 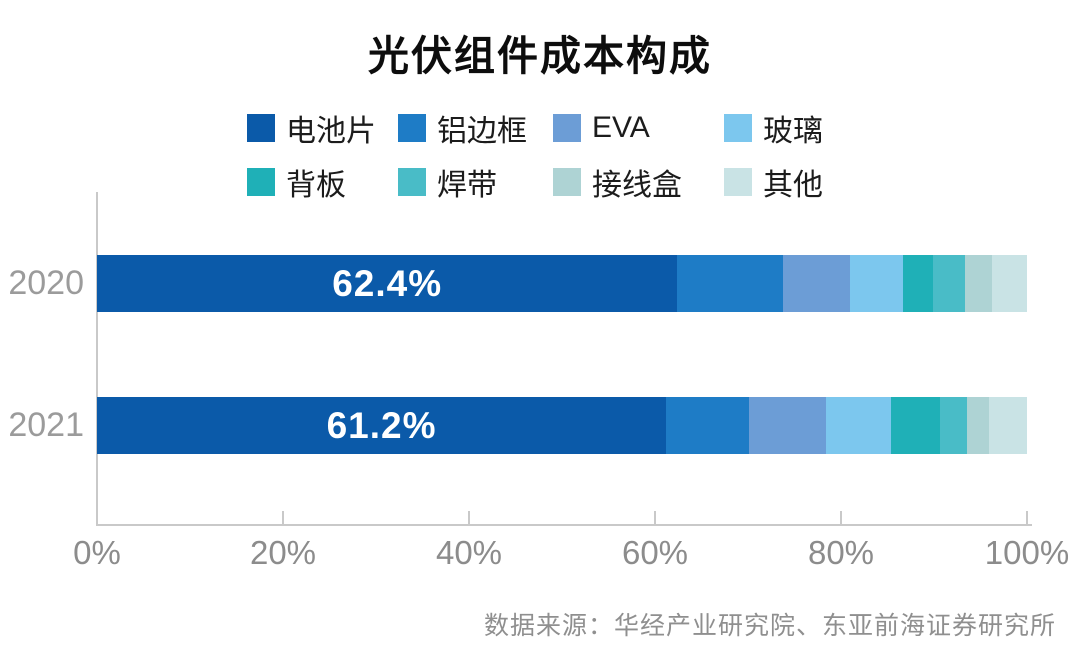 What do you see at coordinates (283, 552) in the screenshot?
I see `x-axis-tick-label: 20%` at bounding box center [283, 552].